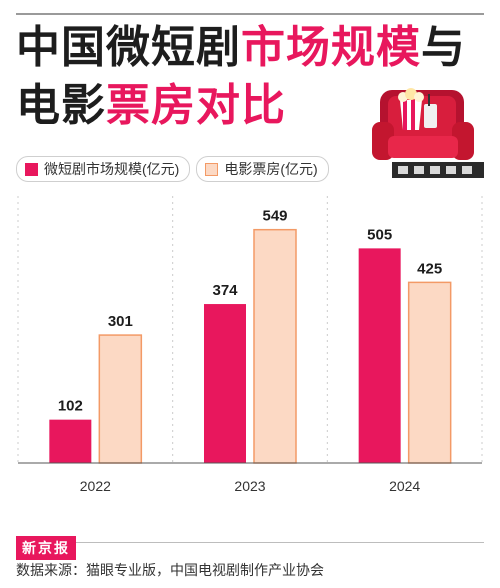 The image size is (500, 588). Describe the element at coordinates (271, 169) in the screenshot. I see `legend-label-boxoffice: 电影票房(亿元)` at that location.